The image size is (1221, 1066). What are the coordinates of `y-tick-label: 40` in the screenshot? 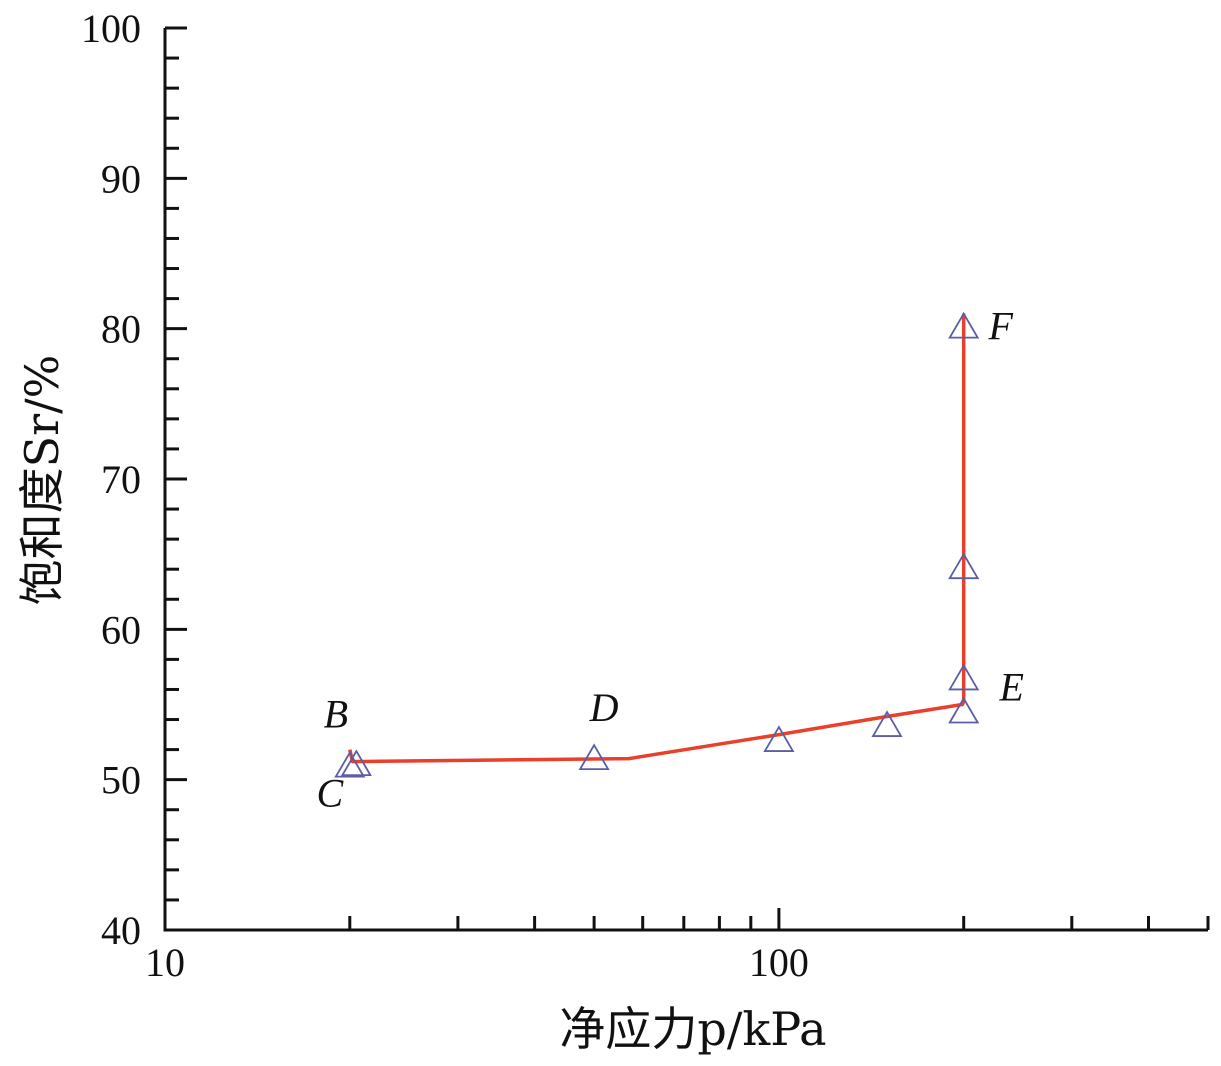 It's located at (121, 930).